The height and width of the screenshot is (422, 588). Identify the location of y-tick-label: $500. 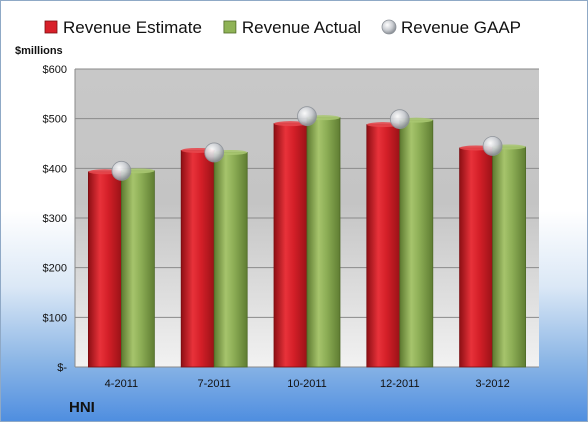
(55, 120).